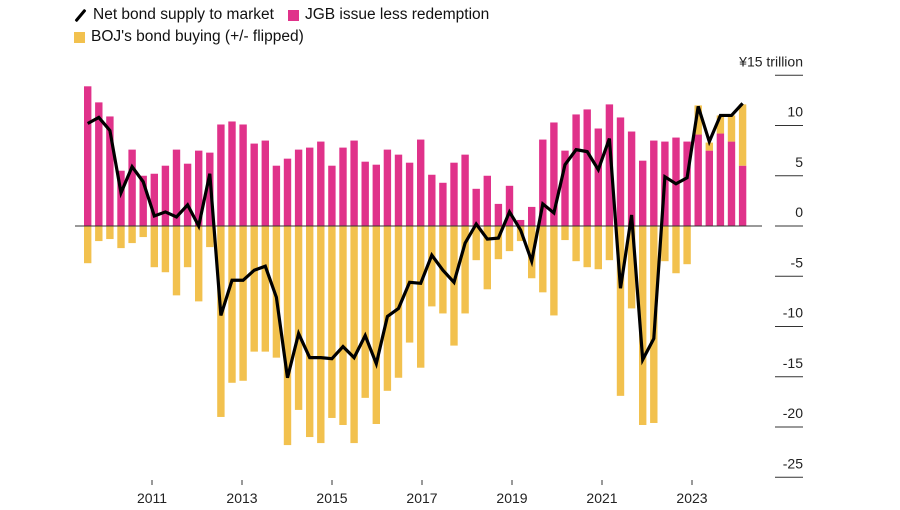 The image size is (900, 510). I want to click on y-tick-label: -15, so click(793, 363).